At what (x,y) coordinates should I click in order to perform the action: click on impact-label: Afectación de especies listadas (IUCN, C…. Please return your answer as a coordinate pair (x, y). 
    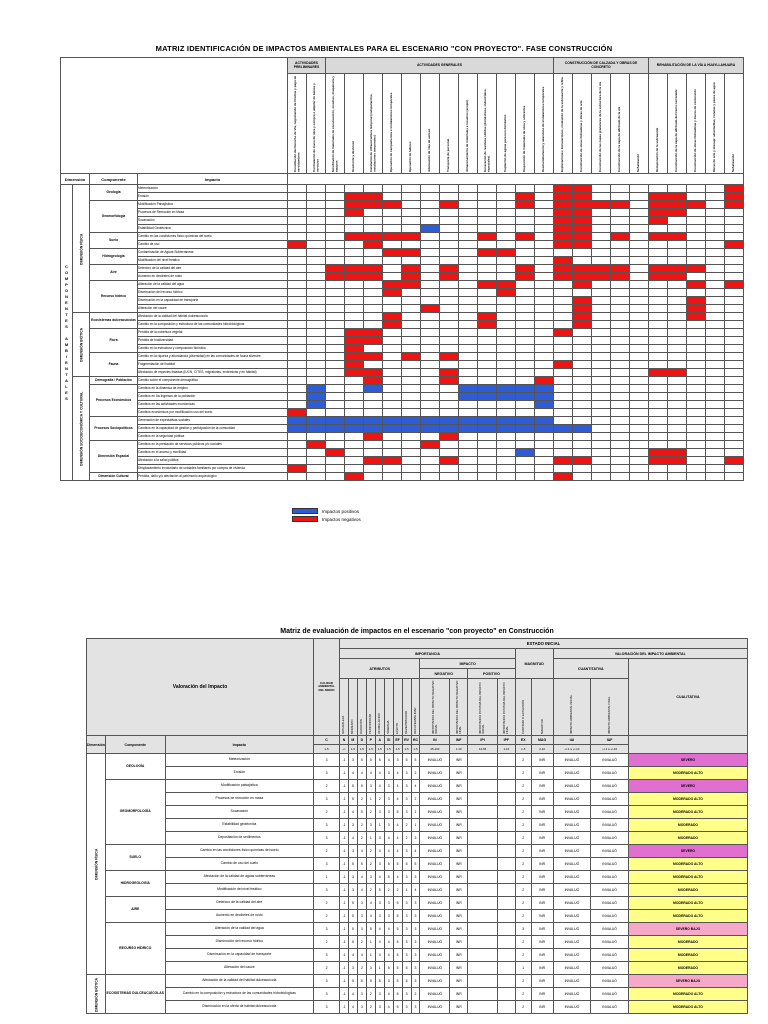
    Looking at the image, I should click on (212, 372).